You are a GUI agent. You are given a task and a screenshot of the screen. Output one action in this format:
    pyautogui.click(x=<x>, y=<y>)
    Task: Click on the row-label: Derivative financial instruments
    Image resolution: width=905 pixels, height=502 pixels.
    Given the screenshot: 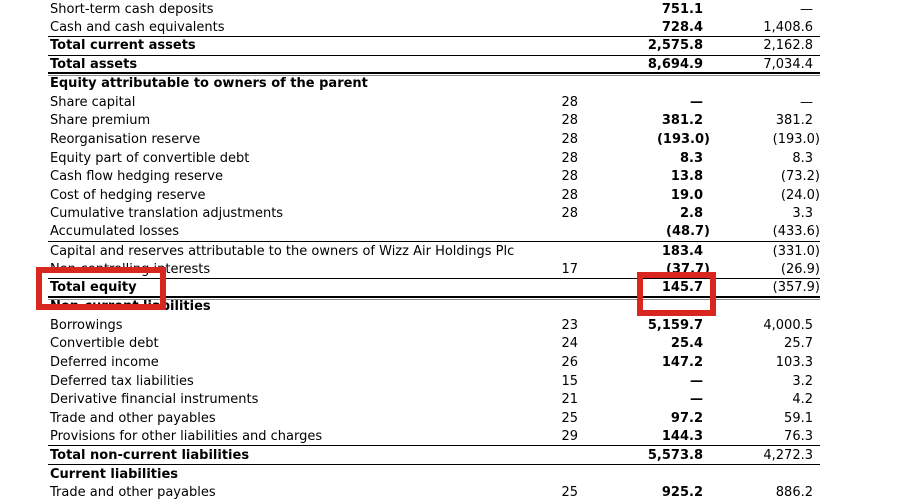 What is the action you would take?
    pyautogui.click(x=154, y=400)
    